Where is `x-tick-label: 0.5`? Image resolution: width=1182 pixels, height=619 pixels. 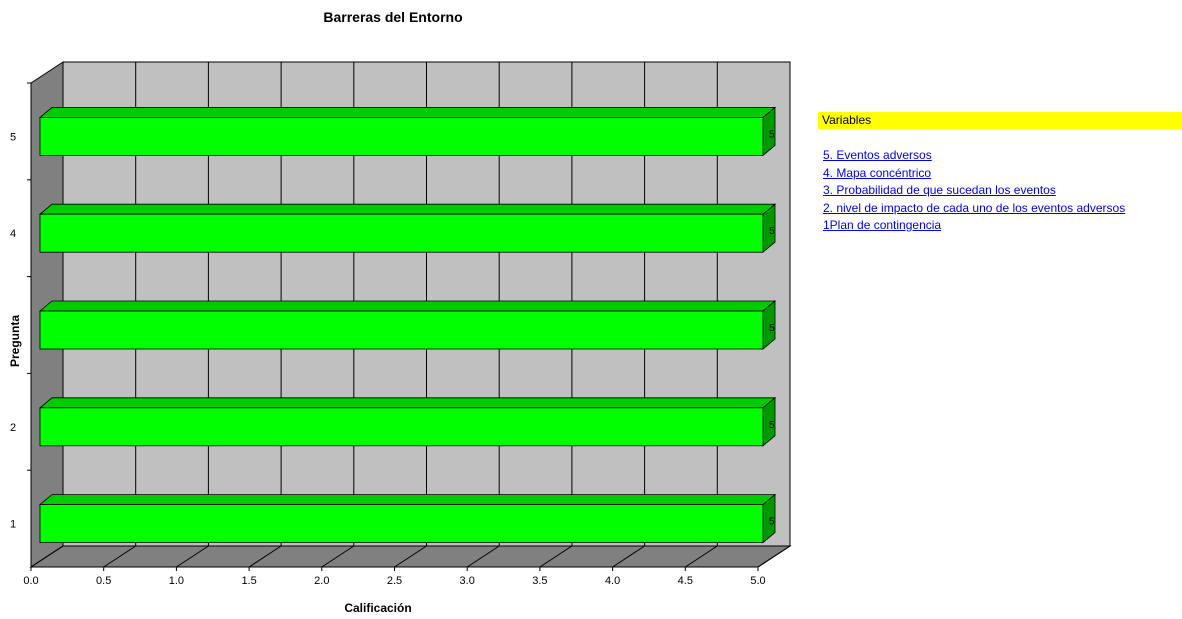 x-tick-label: 0.5 is located at coordinates (103, 581).